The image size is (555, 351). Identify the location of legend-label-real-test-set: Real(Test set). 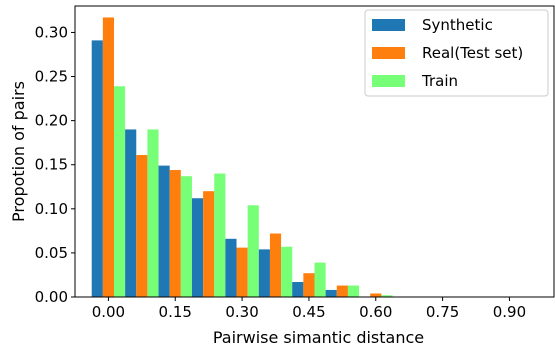
(472, 53).